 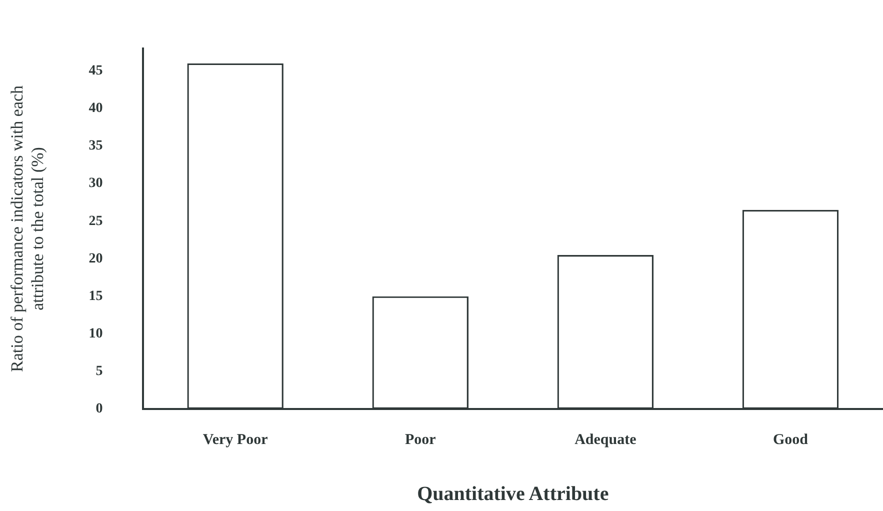 What do you see at coordinates (420, 440) in the screenshot?
I see `x-tick-label: Poor` at bounding box center [420, 440].